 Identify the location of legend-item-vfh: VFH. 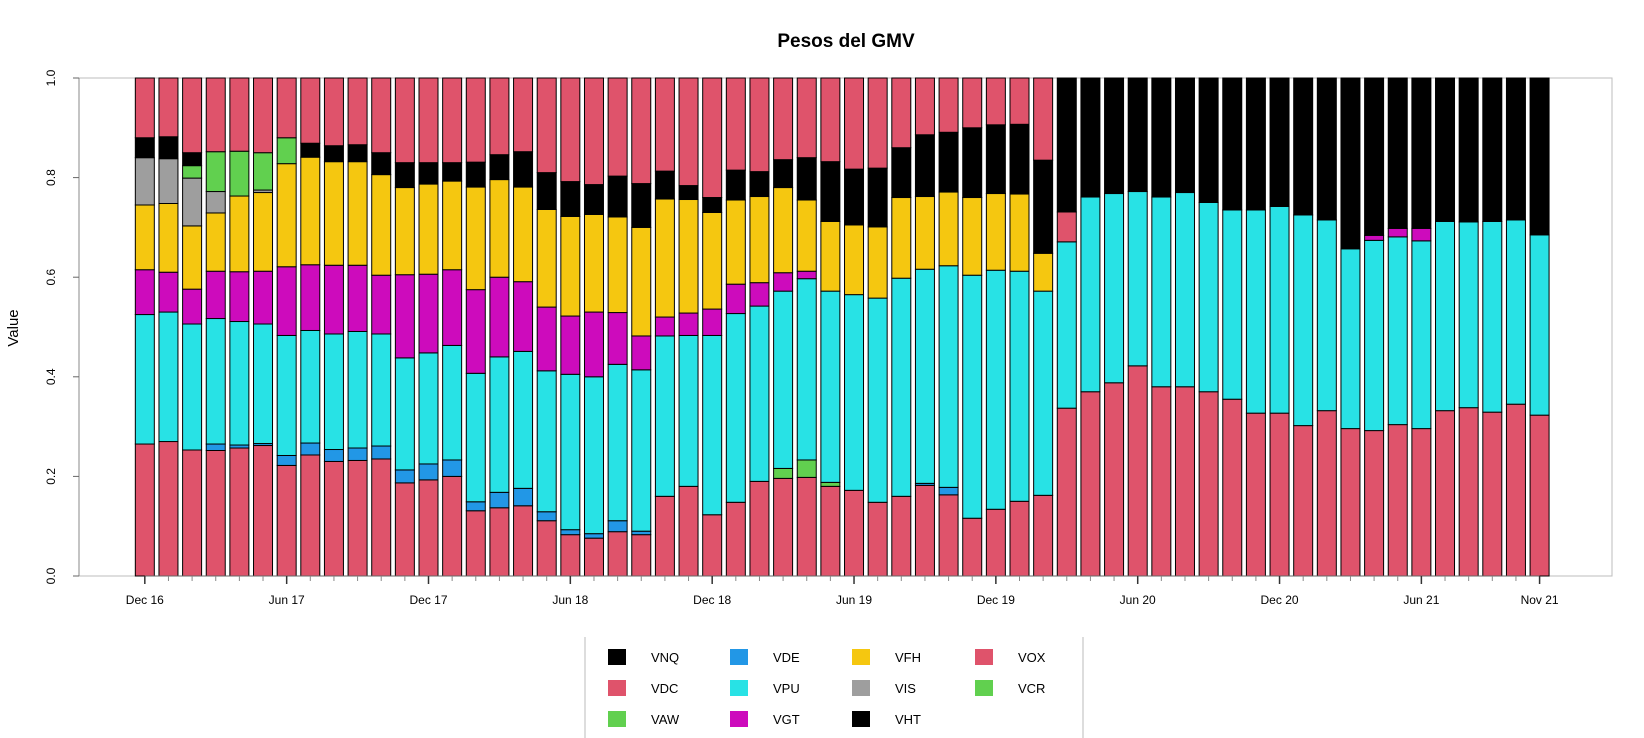
(886, 657).